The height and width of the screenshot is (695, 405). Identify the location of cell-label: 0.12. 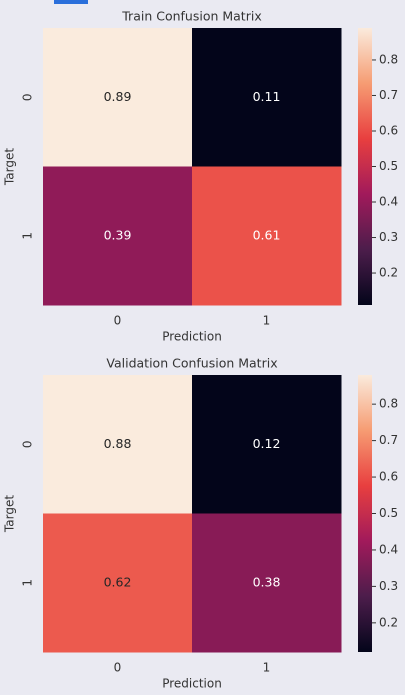
(267, 443).